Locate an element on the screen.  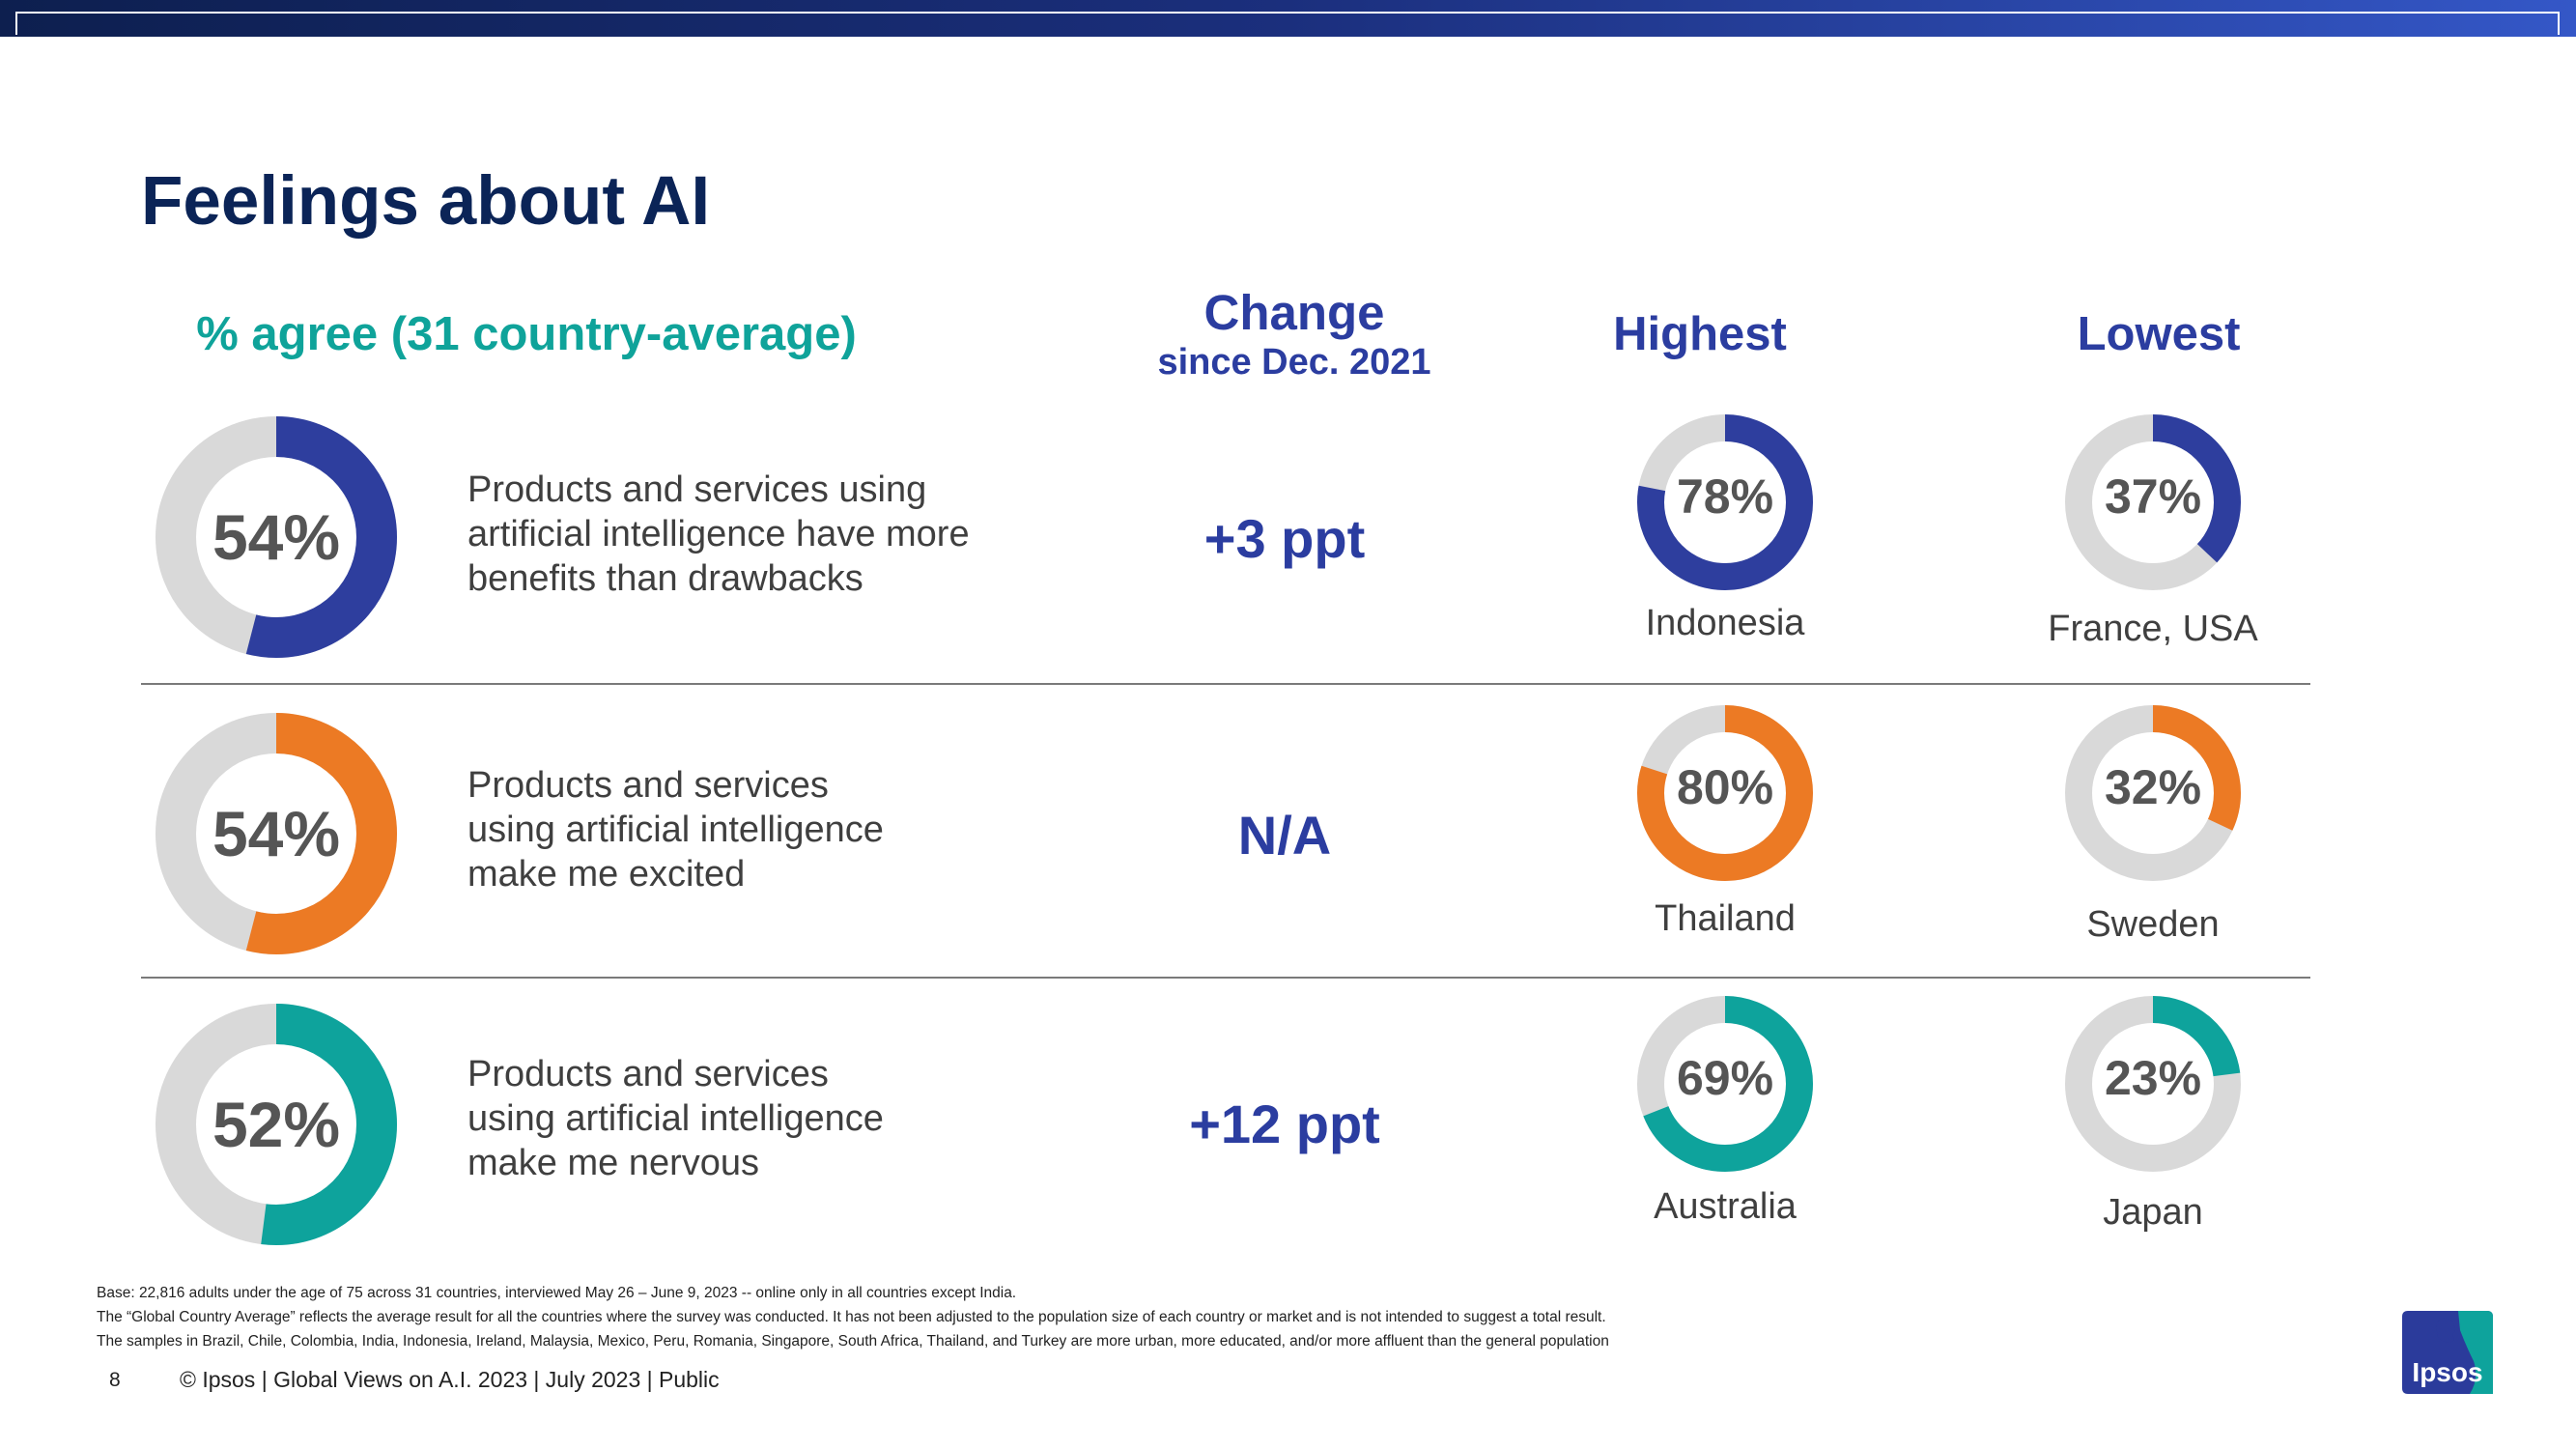
change-value: N/A is located at coordinates (1284, 835).